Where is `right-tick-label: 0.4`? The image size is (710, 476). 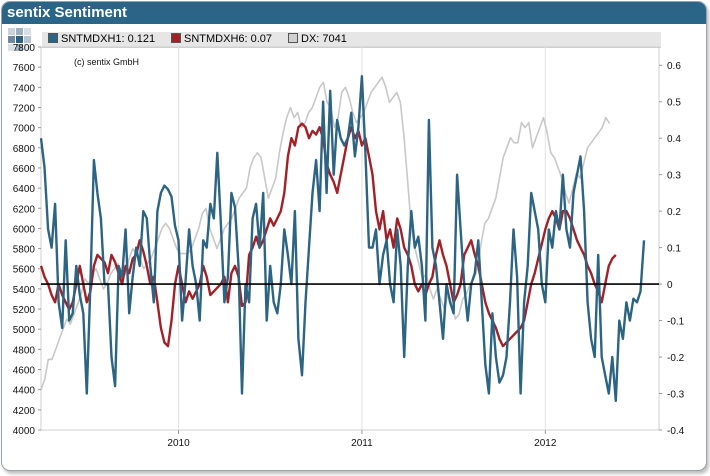
right-tick-label: 0.4 is located at coordinates (674, 139).